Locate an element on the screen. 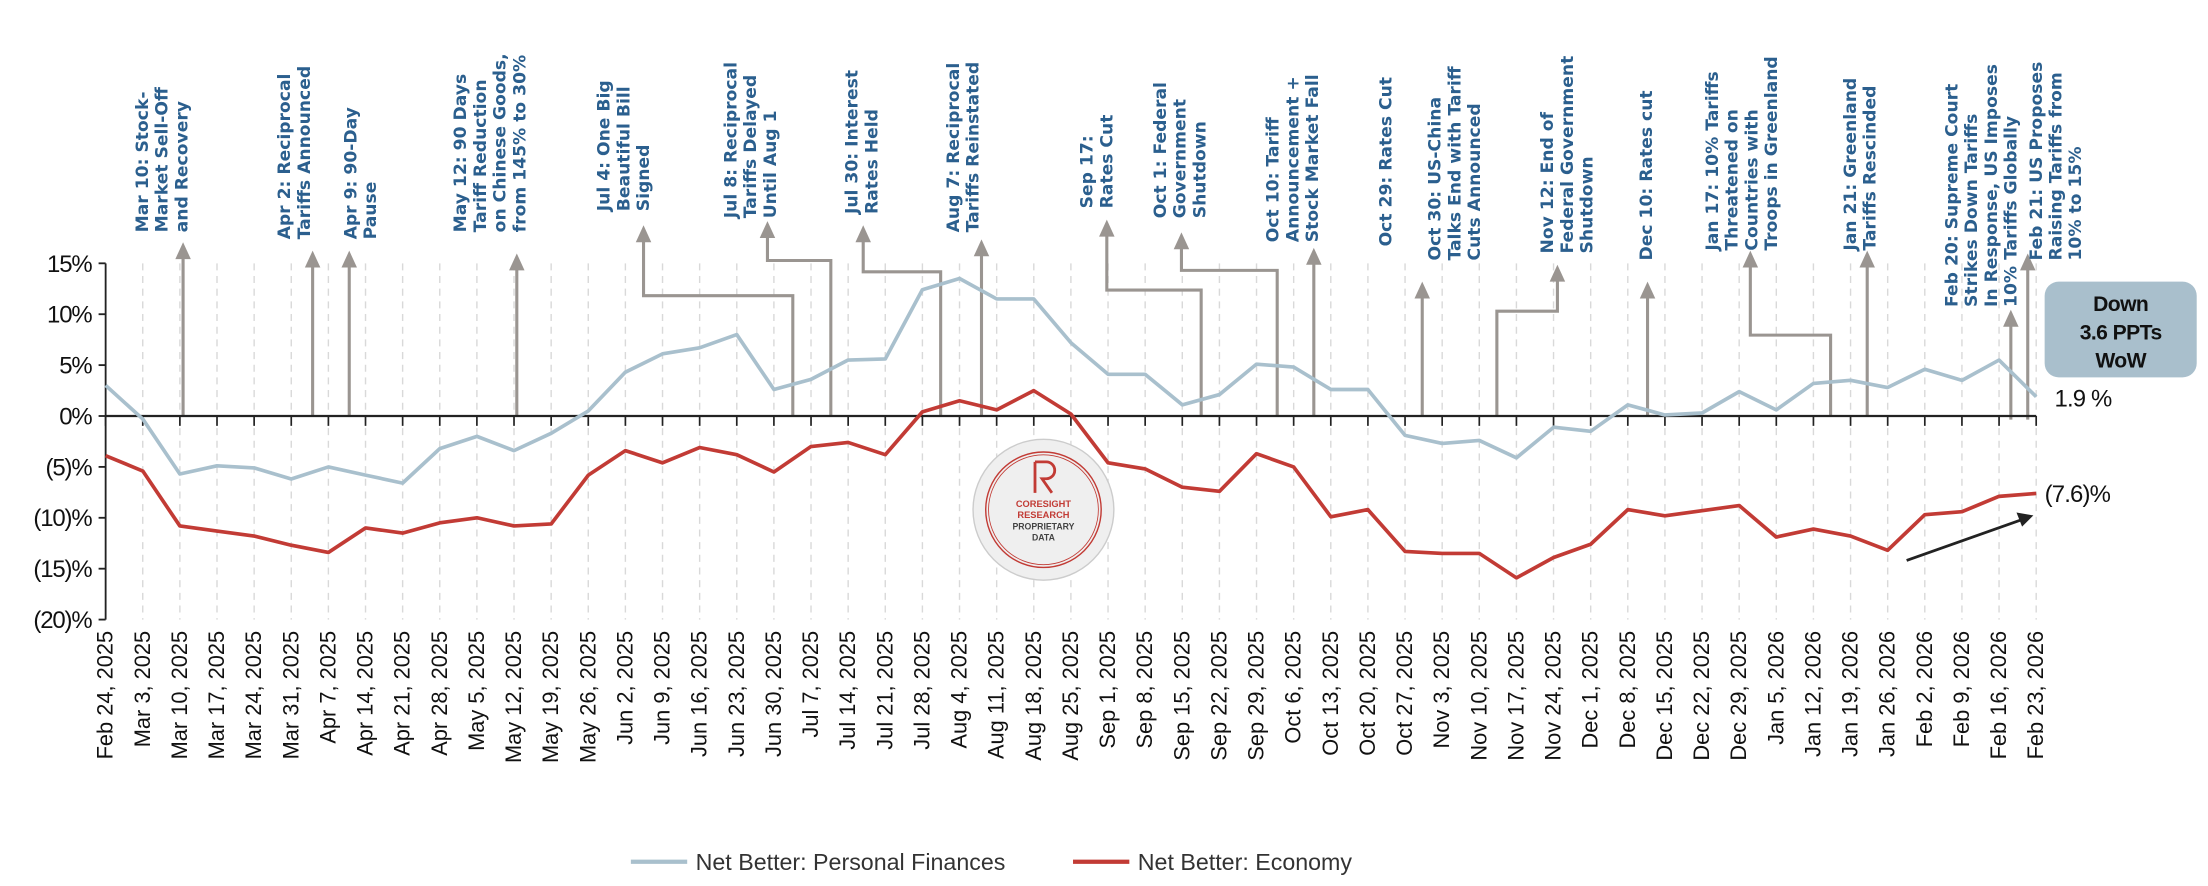  annotation-label: Tariffs Announced is located at coordinates (305, 153).